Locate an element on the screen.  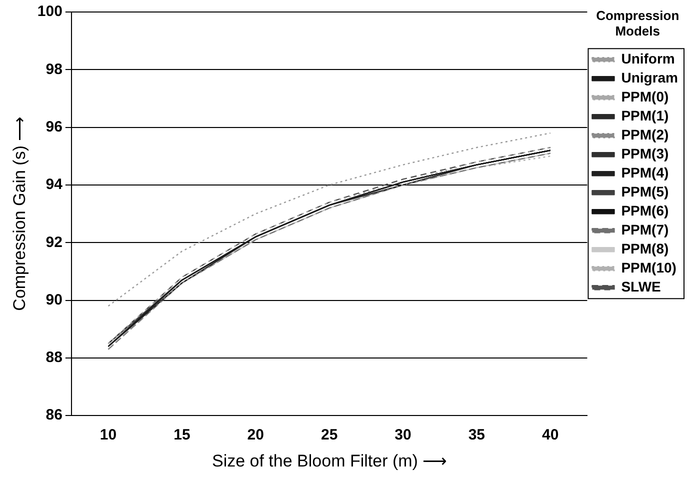
legend-label: PPM(1) is located at coordinates (645, 115).